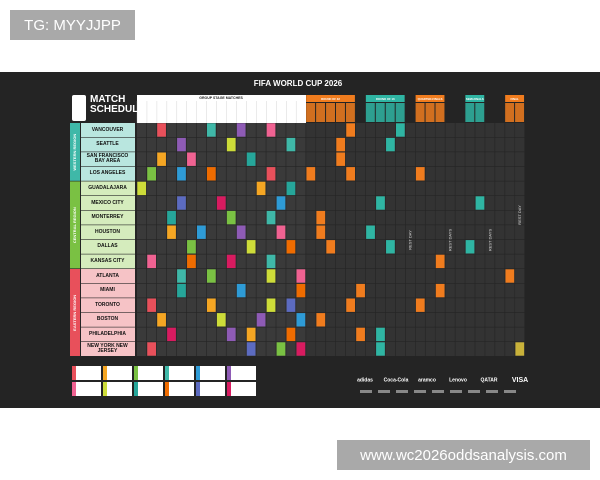 This screenshot has width=600, height=480. I want to click on rest-day-label: REST DAY, so click(410, 240).